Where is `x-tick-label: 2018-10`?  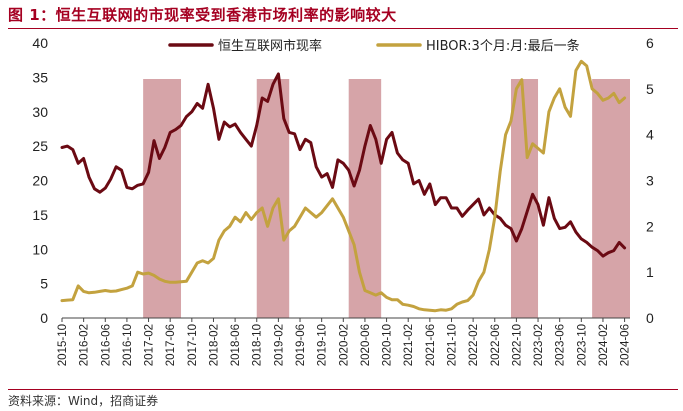 x-tick-label: 2018-10 is located at coordinates (258, 345).